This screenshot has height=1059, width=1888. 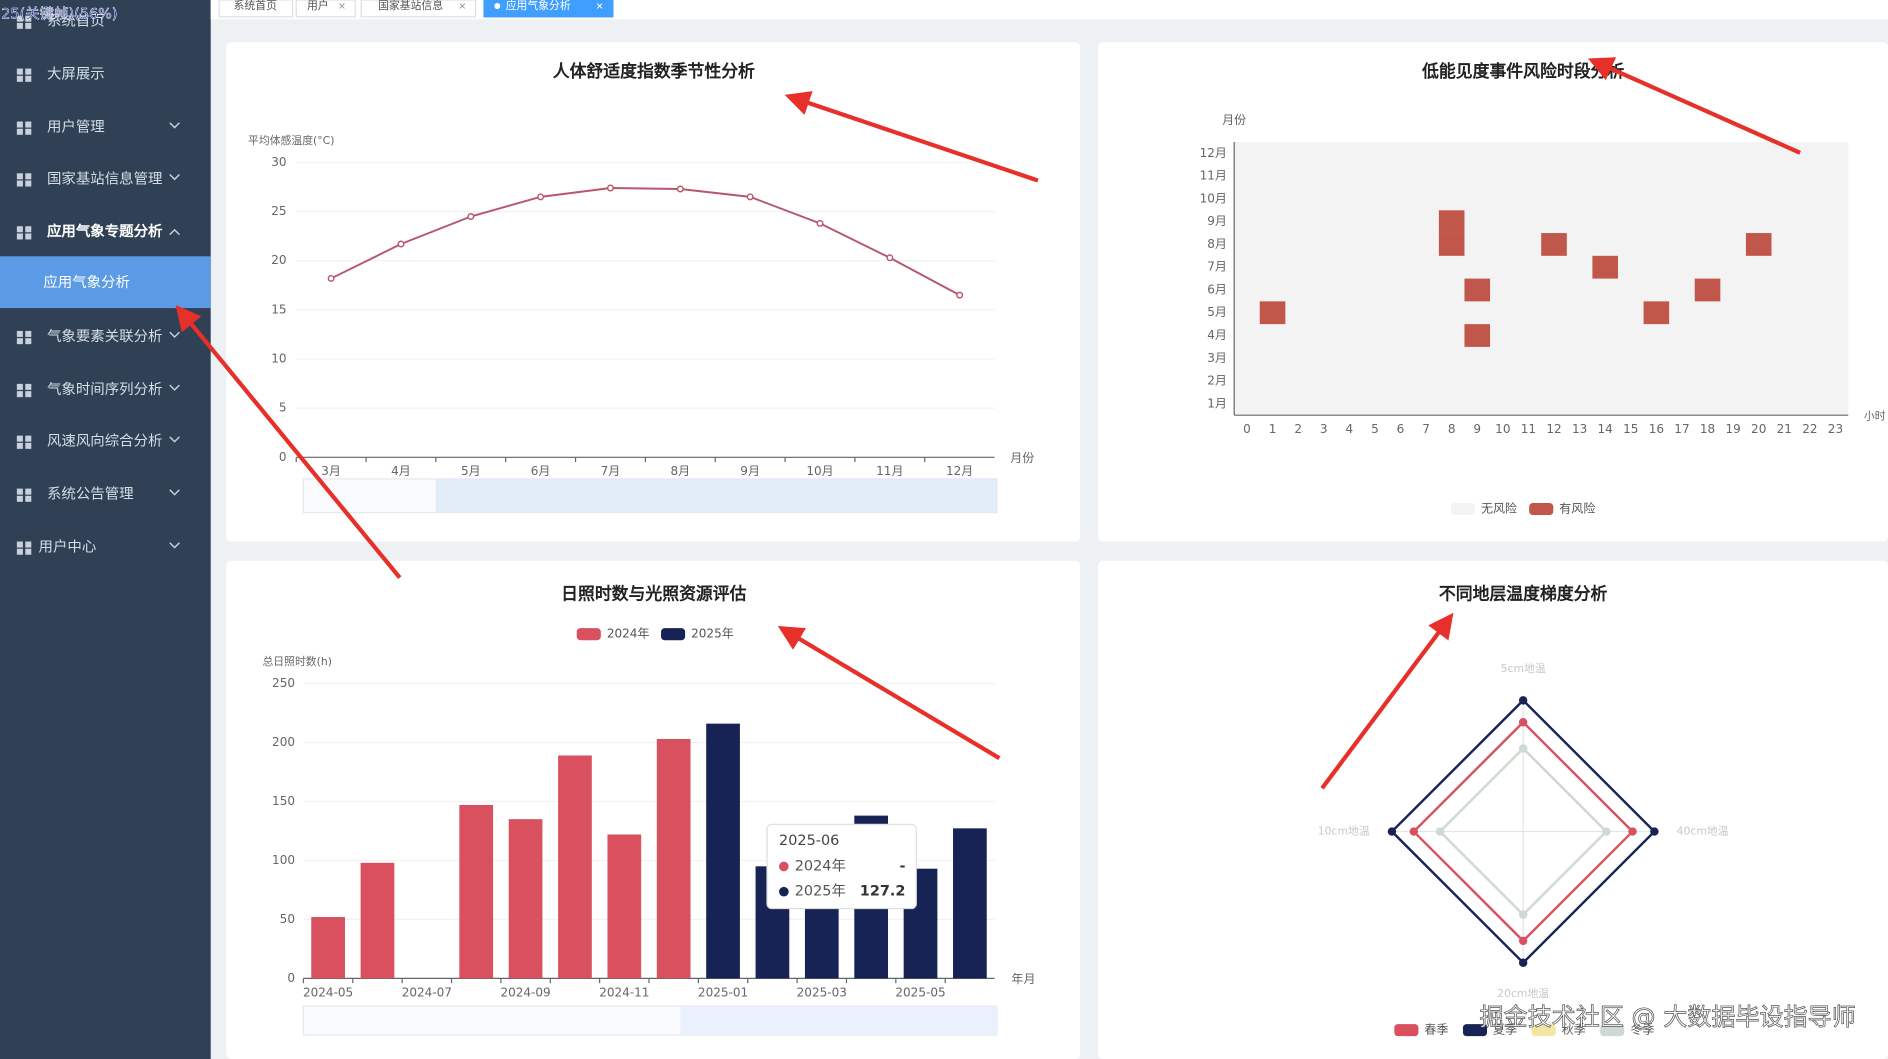 What do you see at coordinates (1436, 1030) in the screenshot?
I see `legend-label: 春季` at bounding box center [1436, 1030].